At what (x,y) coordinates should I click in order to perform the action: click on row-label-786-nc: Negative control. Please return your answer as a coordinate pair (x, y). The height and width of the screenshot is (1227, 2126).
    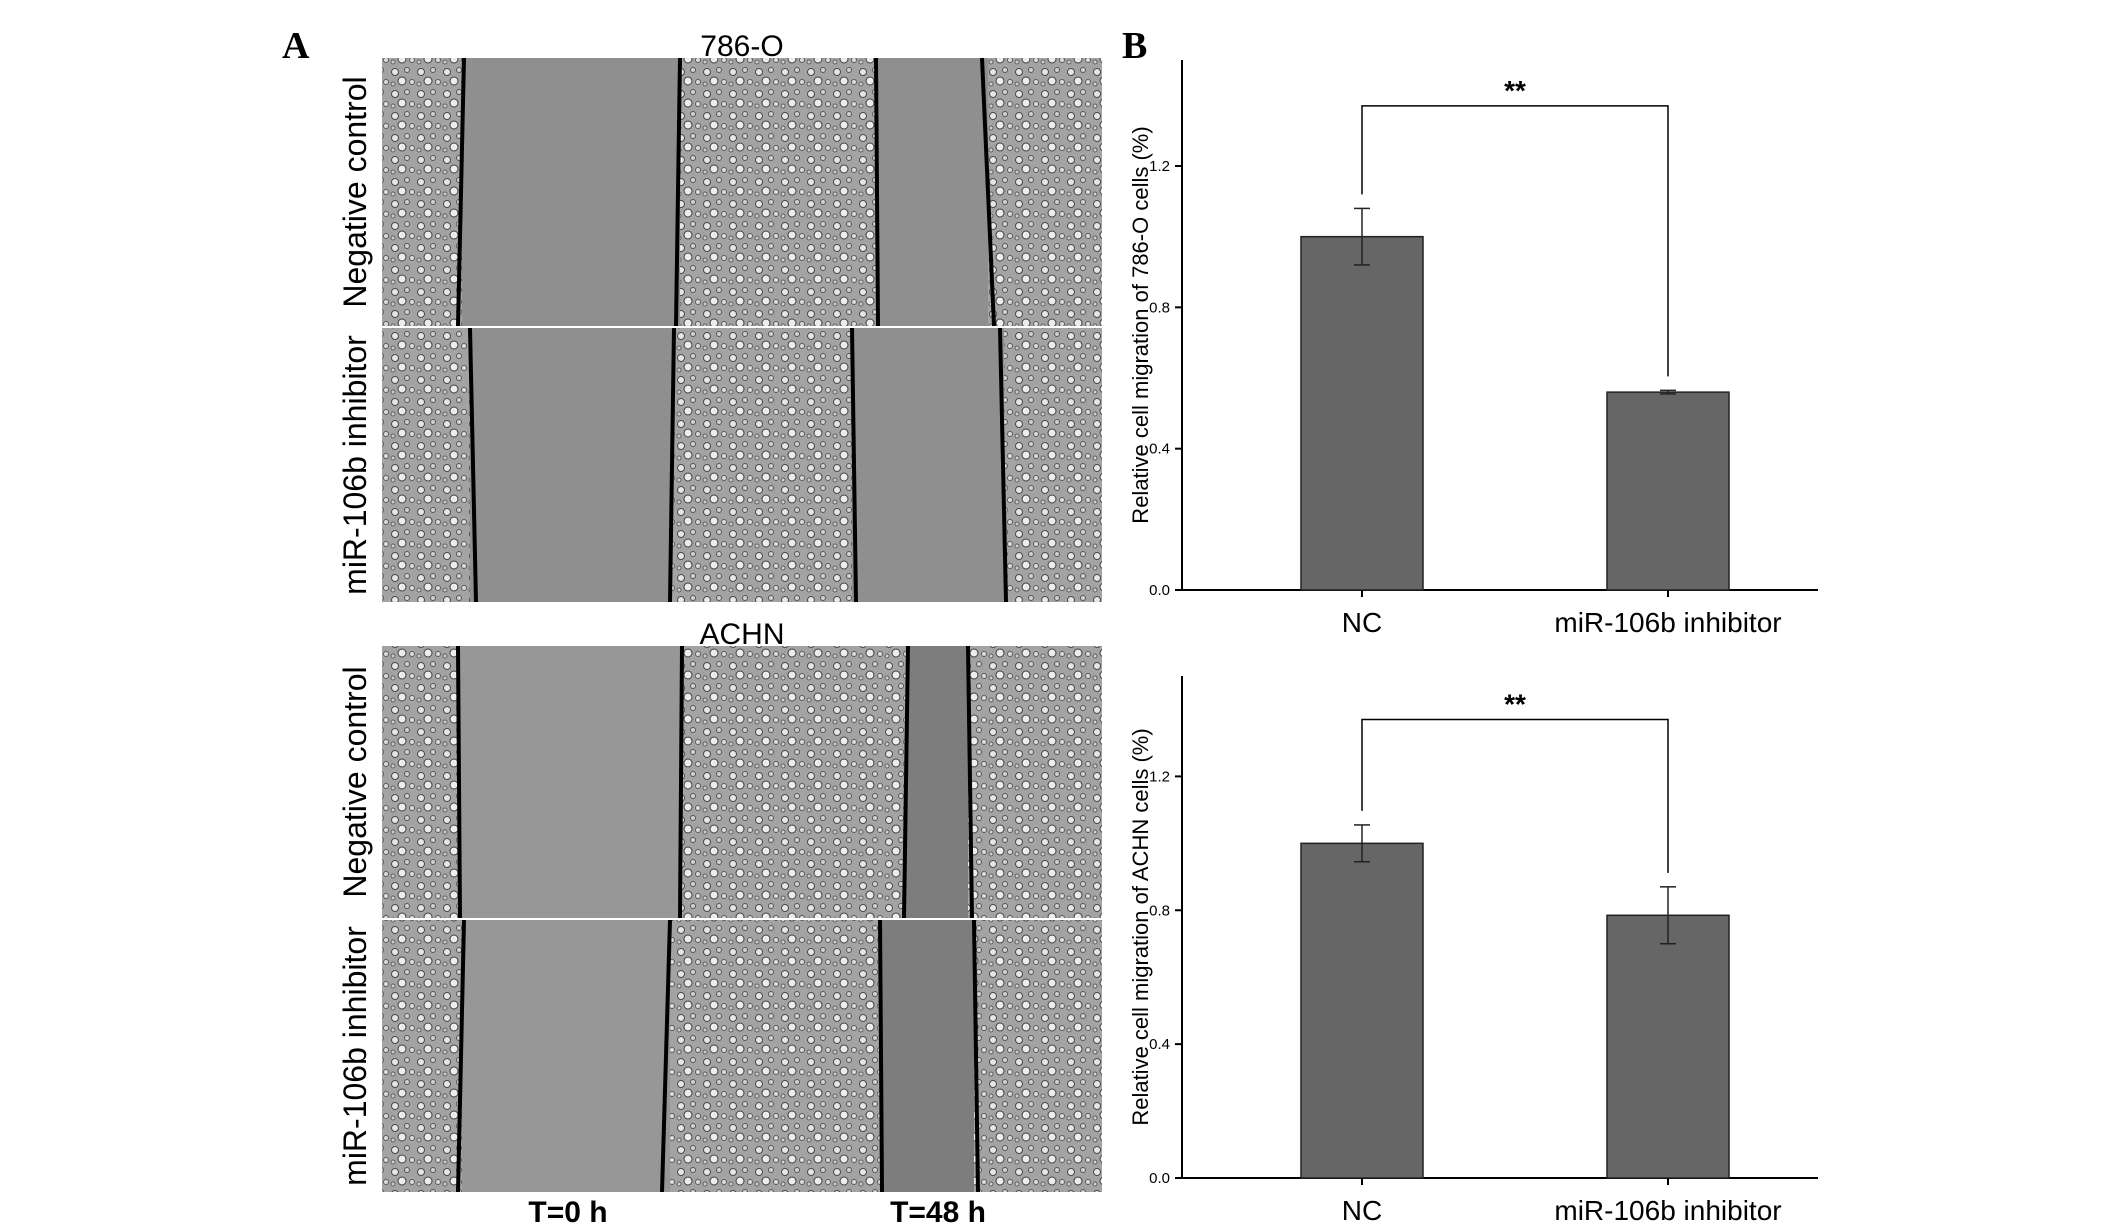
    Looking at the image, I should click on (355, 191).